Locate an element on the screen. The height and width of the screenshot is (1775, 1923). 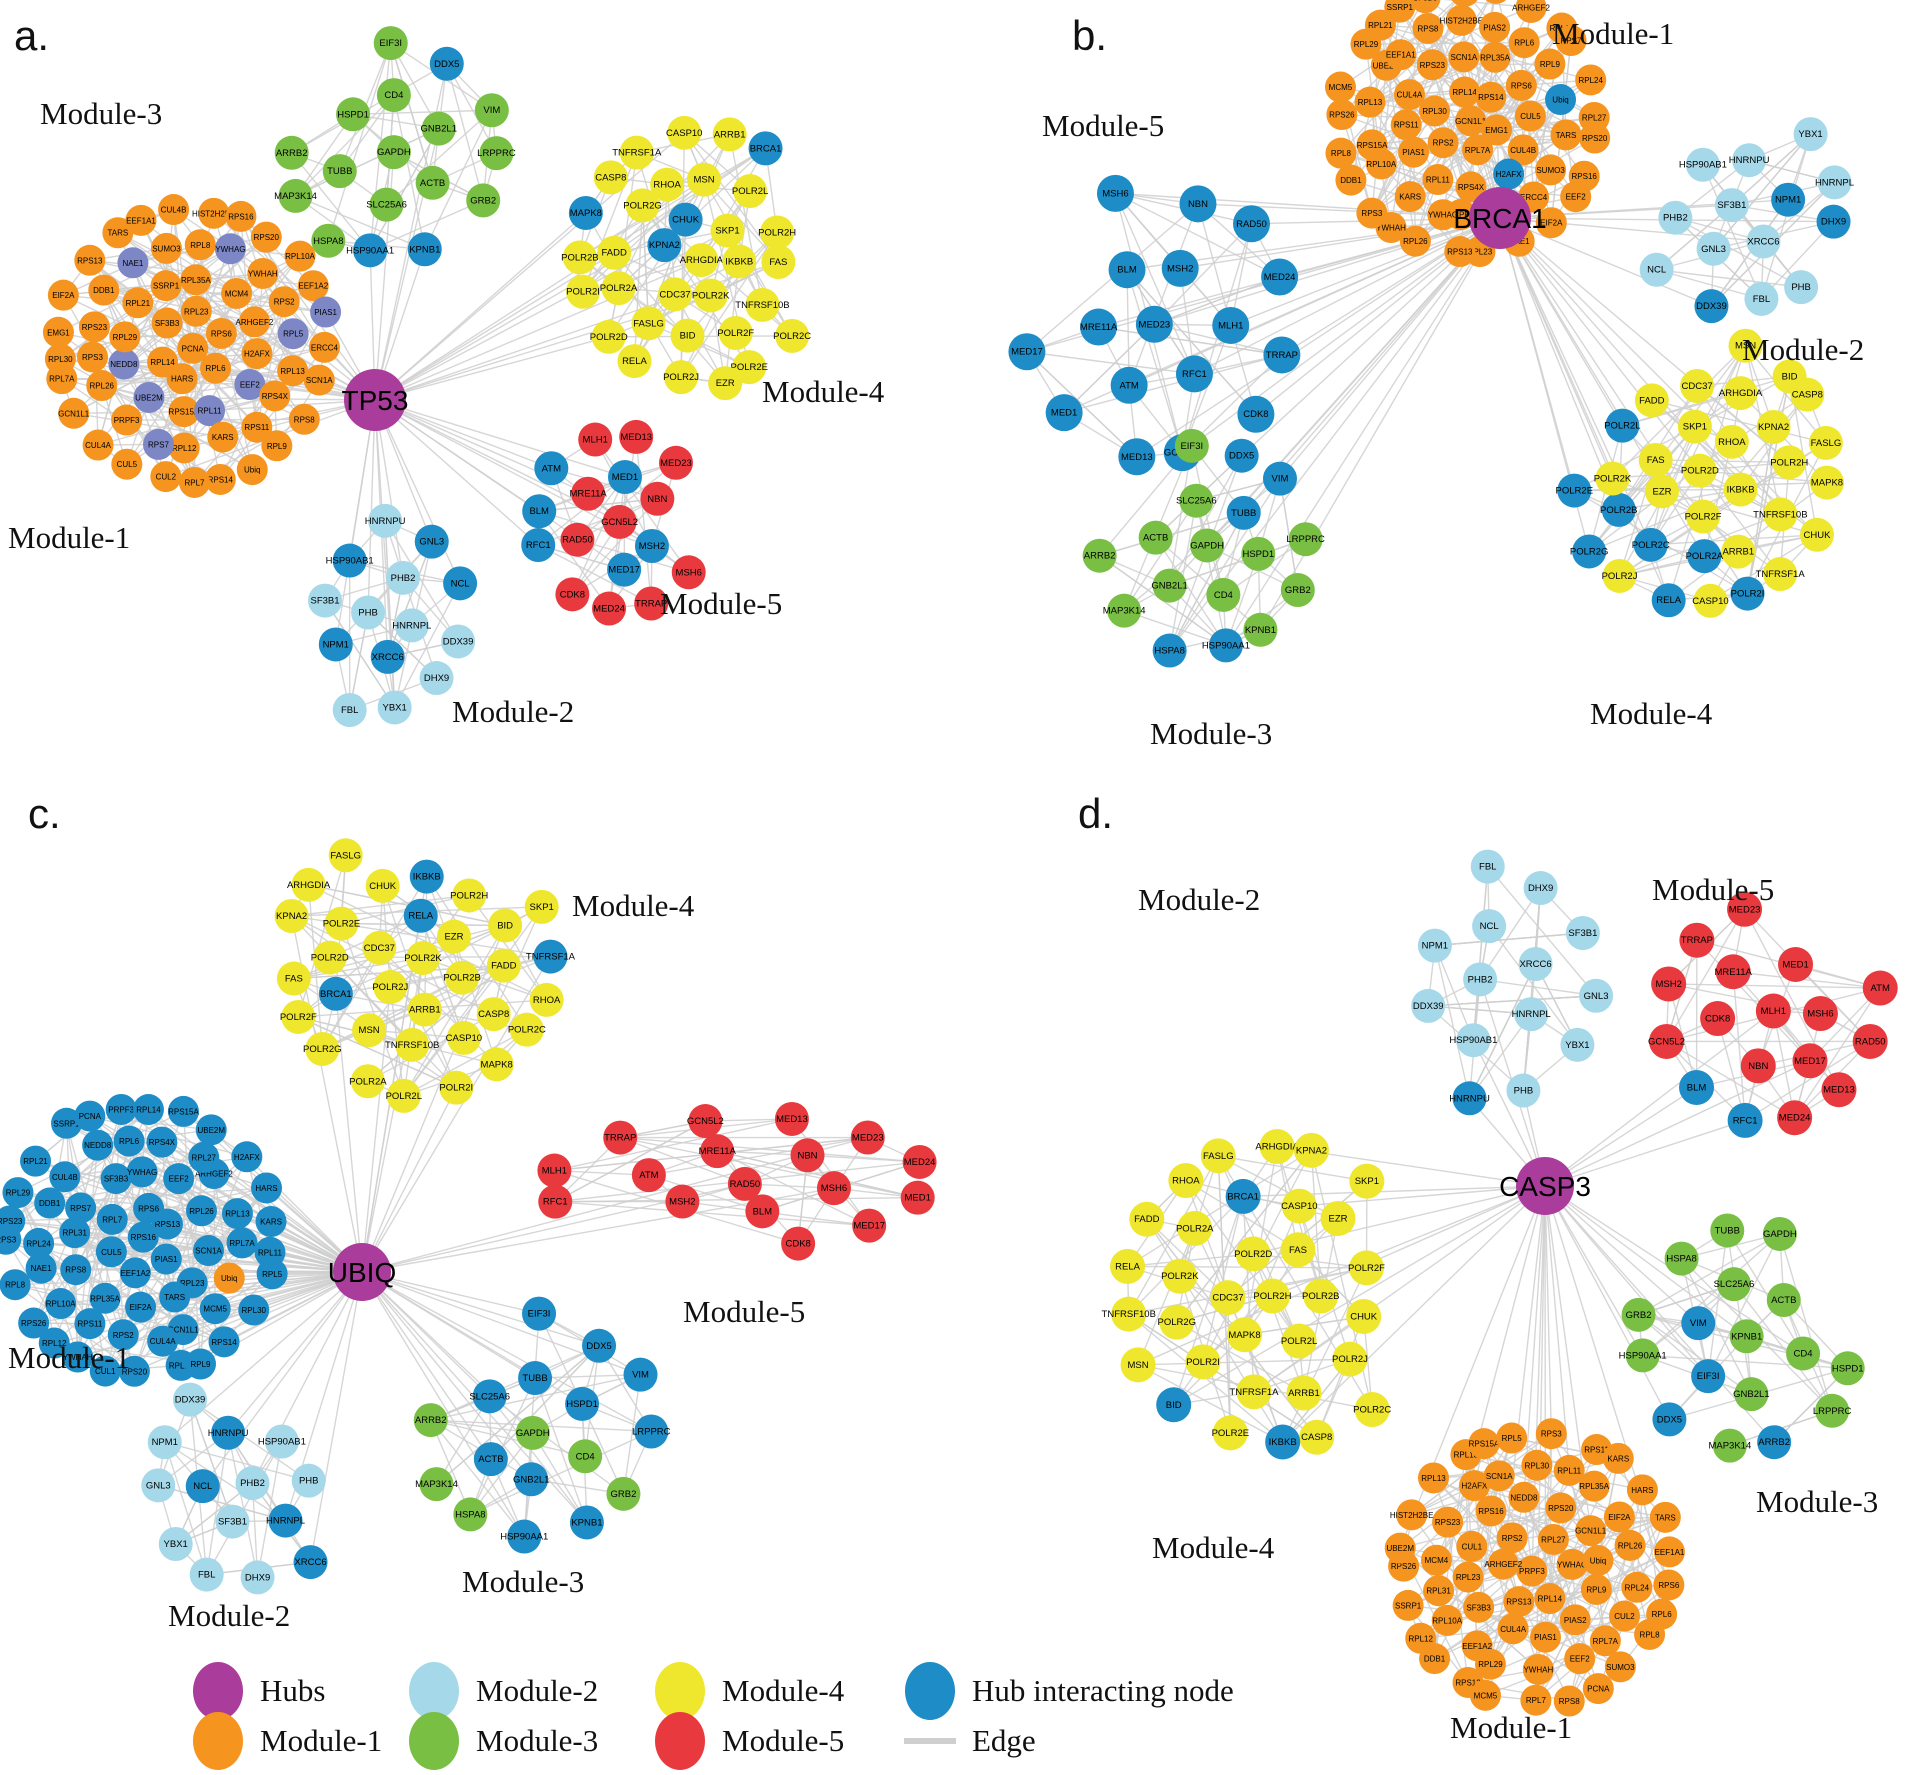
node-GNB2L1 is located at coordinates (1169, 585).